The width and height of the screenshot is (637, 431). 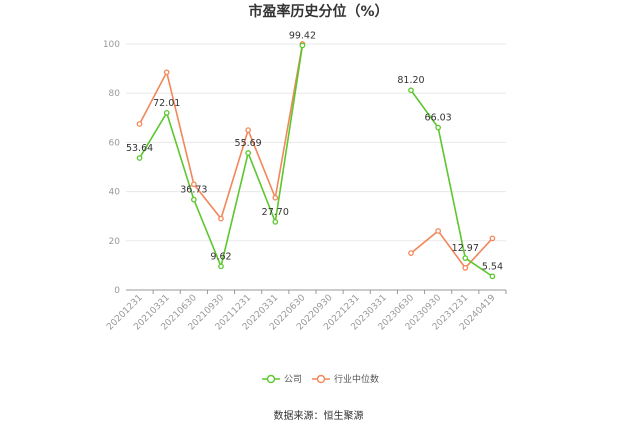 I want to click on legend-label: 公司, so click(x=293, y=379).